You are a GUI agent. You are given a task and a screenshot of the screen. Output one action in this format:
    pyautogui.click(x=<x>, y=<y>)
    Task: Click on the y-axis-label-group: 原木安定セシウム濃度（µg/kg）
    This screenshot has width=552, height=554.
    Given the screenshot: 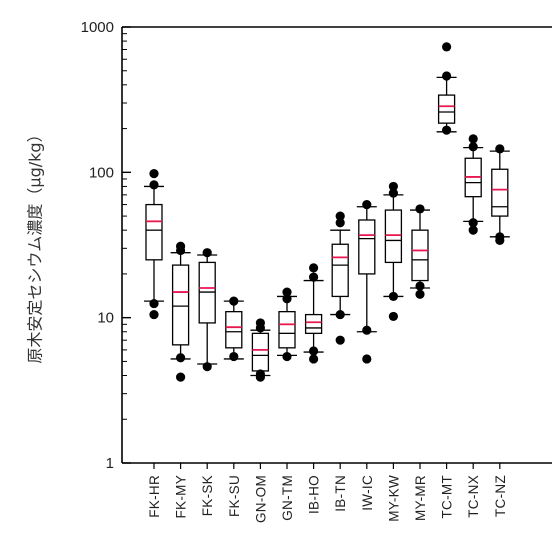 What is the action you would take?
    pyautogui.click(x=35, y=244)
    